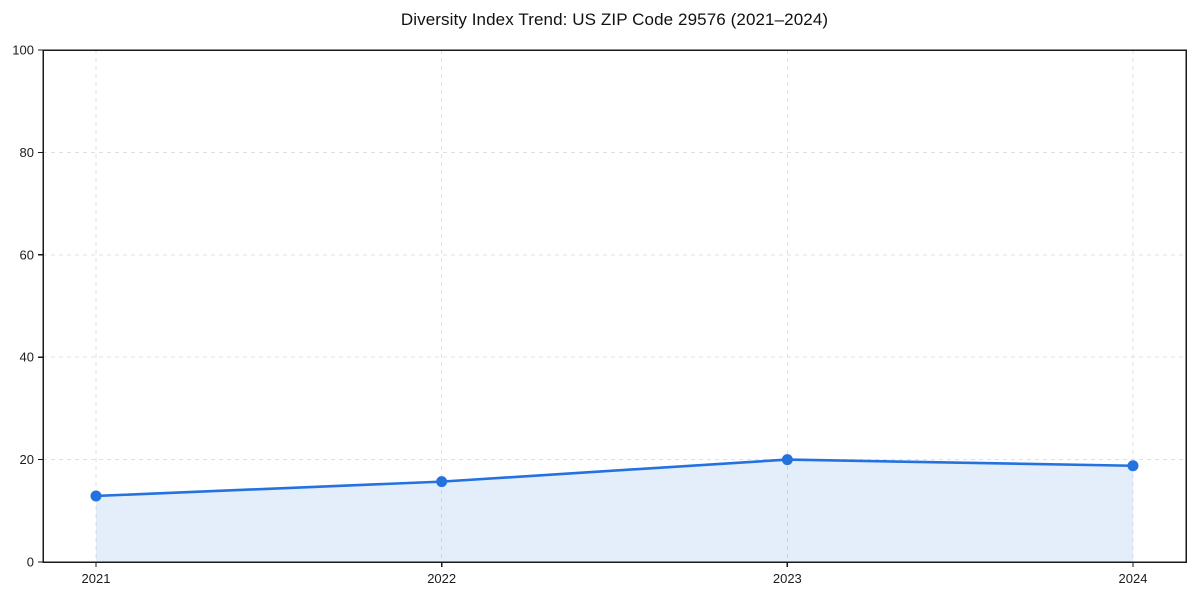 This screenshot has width=1200, height=600. I want to click on y-tick-label: 40, so click(27, 357).